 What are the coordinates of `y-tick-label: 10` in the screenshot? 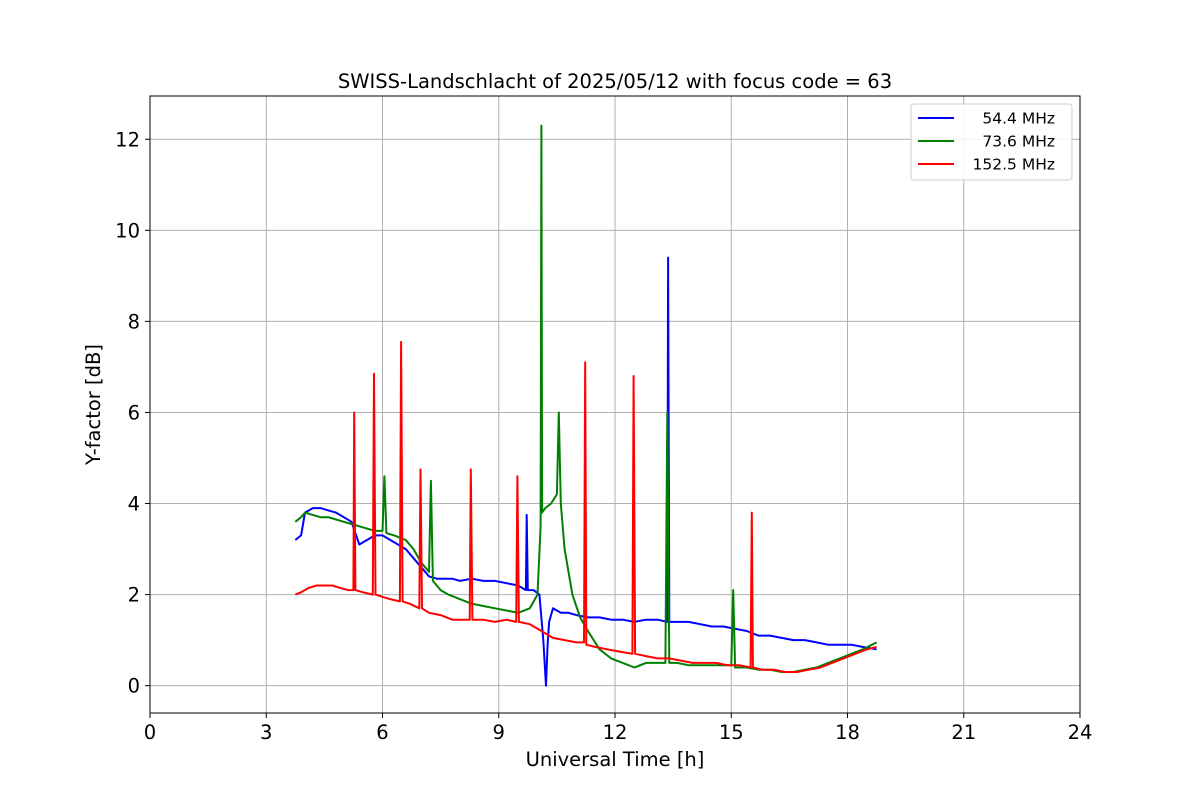 It's located at (127, 230).